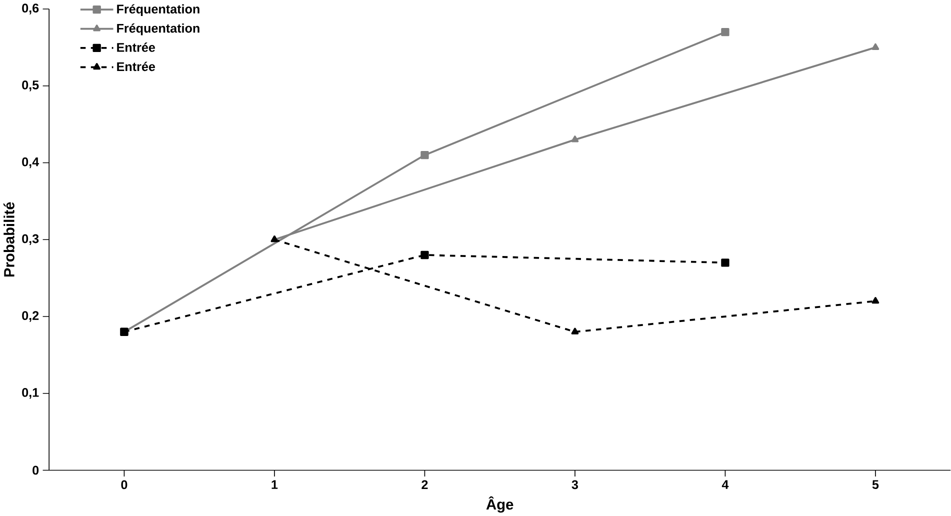 The width and height of the screenshot is (951, 516). What do you see at coordinates (30, 86) in the screenshot?
I see `y-tick-label: 0,5` at bounding box center [30, 86].